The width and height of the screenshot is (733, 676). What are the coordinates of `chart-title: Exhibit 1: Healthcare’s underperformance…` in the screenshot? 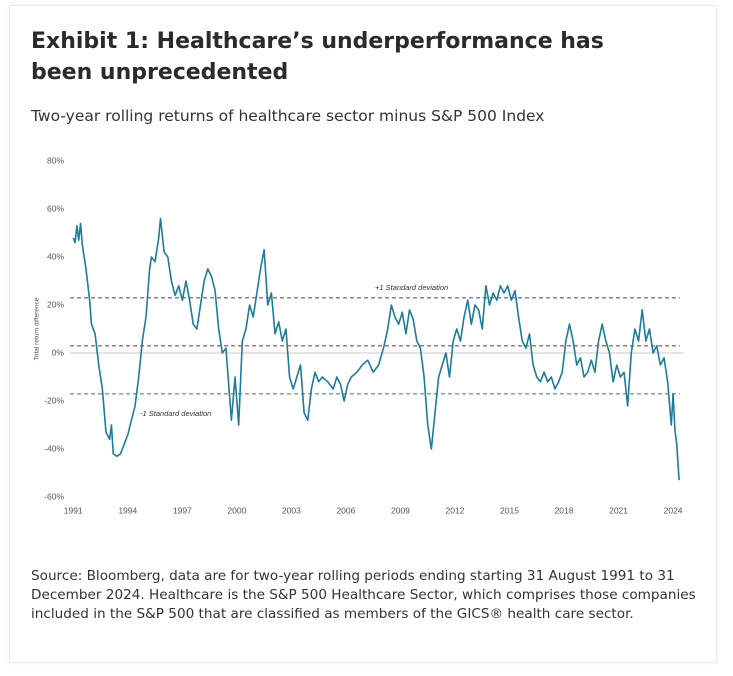 It's located at (317, 57).